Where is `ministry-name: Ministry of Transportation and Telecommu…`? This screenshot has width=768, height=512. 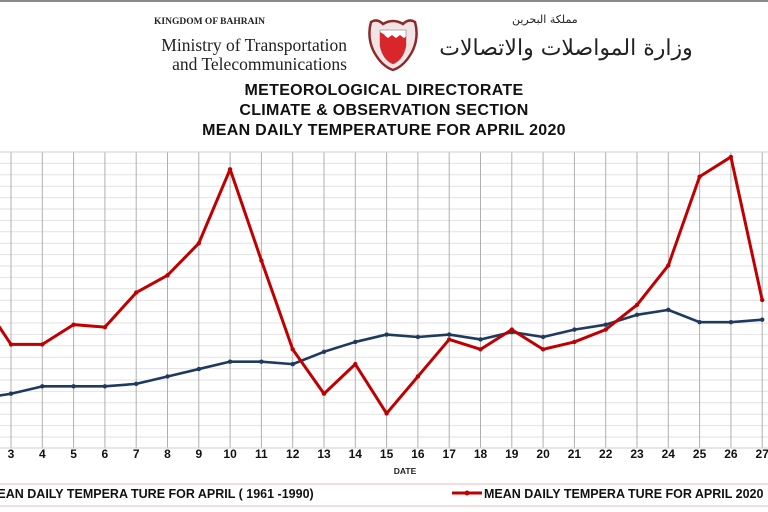
ministry-name: Ministry of Transportation and Telecommu… is located at coordinates (223, 55).